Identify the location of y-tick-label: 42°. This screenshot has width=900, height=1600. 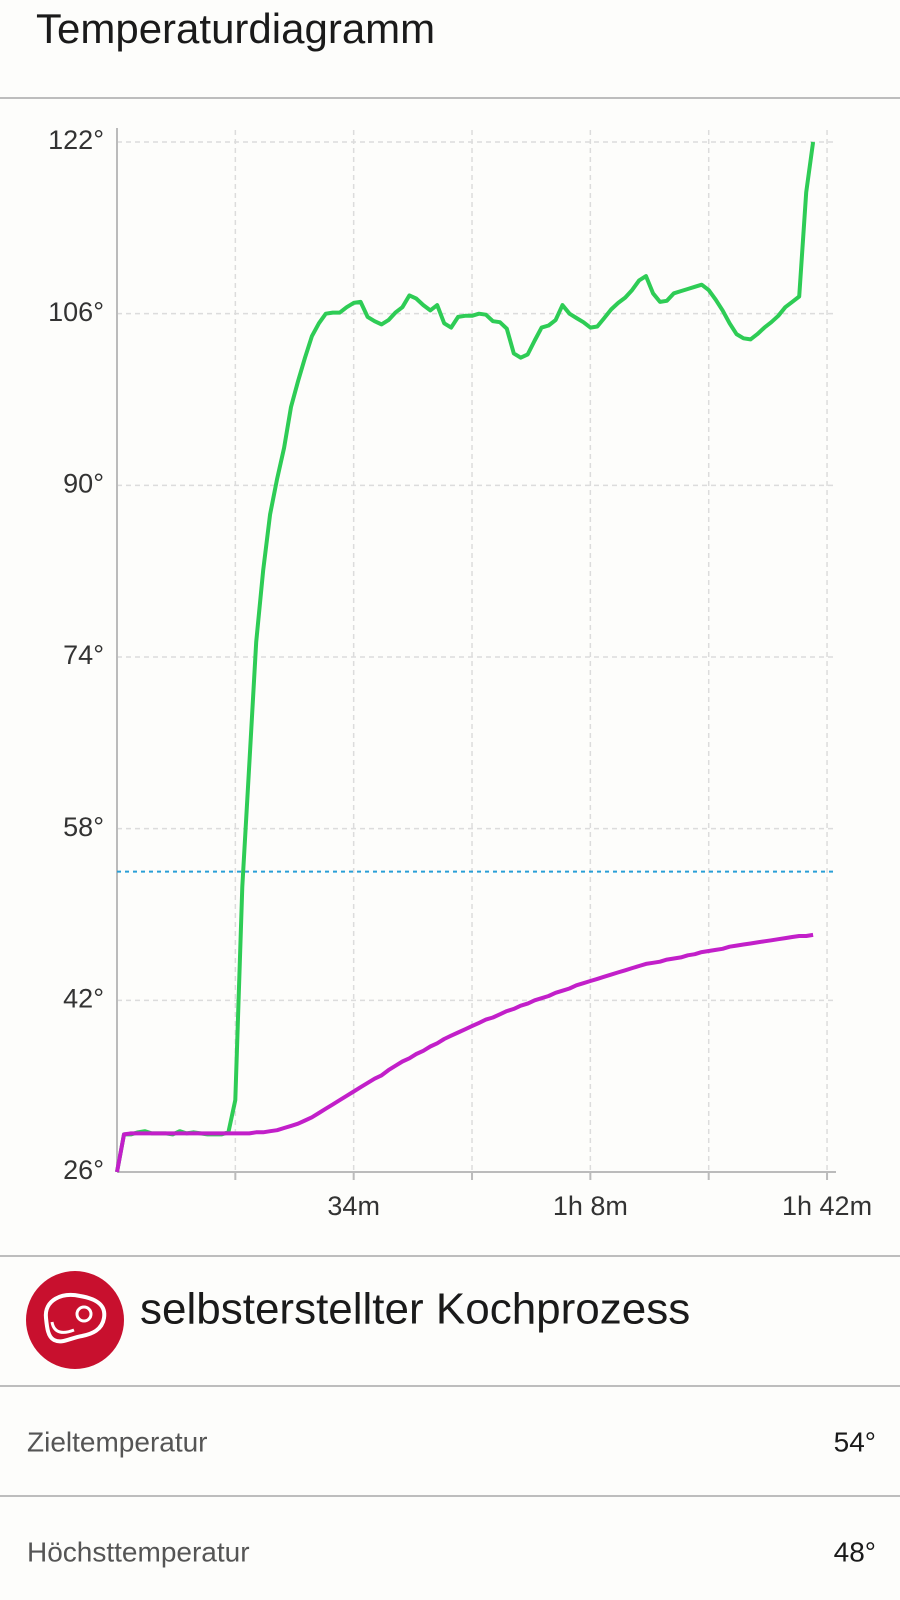
(83, 998).